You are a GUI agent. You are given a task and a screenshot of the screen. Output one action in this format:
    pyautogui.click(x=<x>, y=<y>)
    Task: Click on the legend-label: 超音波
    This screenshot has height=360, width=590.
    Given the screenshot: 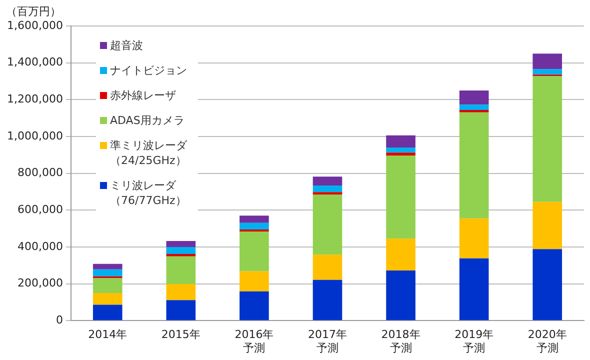 What is the action you would take?
    pyautogui.click(x=126, y=45)
    